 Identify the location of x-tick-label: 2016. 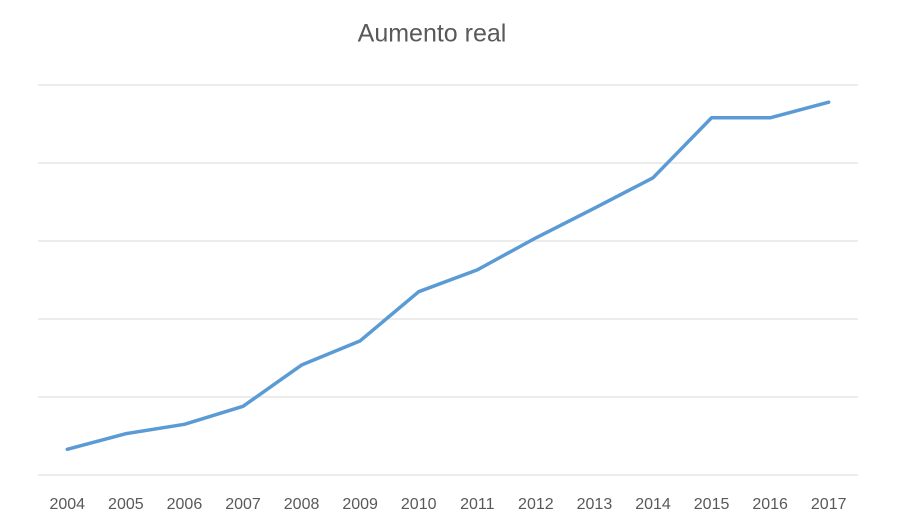
(770, 504).